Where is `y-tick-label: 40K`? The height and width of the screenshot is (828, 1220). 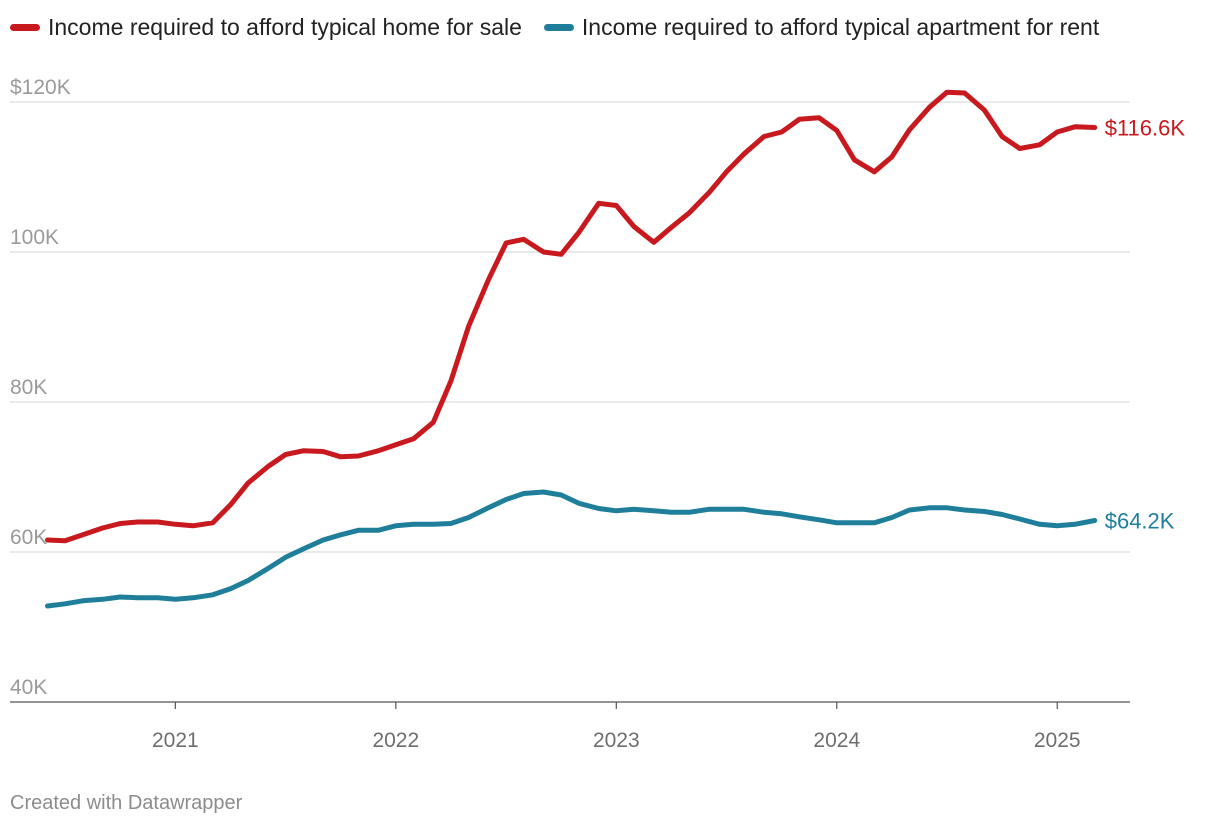
y-tick-label: 40K is located at coordinates (28, 687).